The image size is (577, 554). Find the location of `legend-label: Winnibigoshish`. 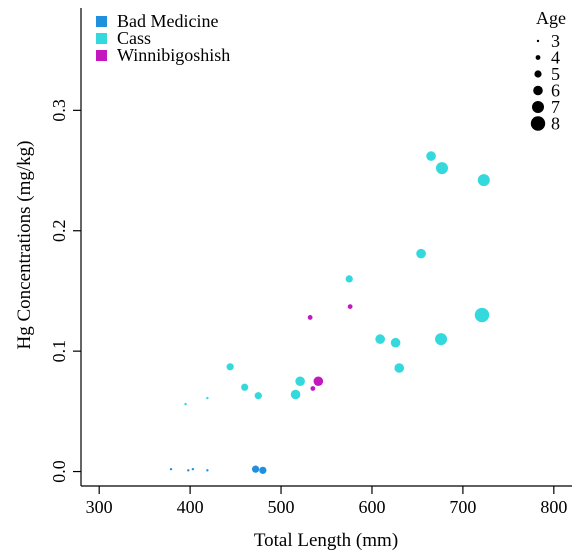

legend-label: Winnibigoshish is located at coordinates (173, 55).